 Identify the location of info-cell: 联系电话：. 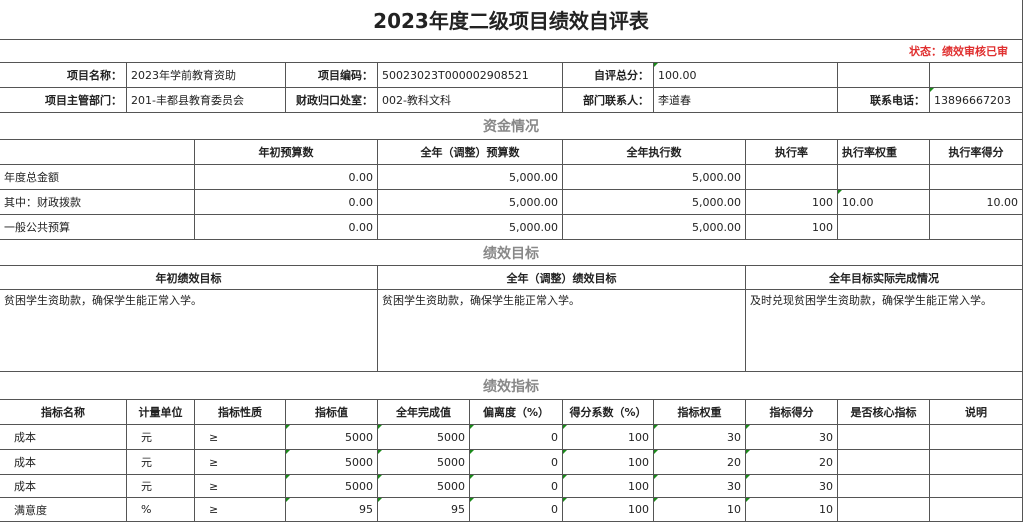
(884, 100).